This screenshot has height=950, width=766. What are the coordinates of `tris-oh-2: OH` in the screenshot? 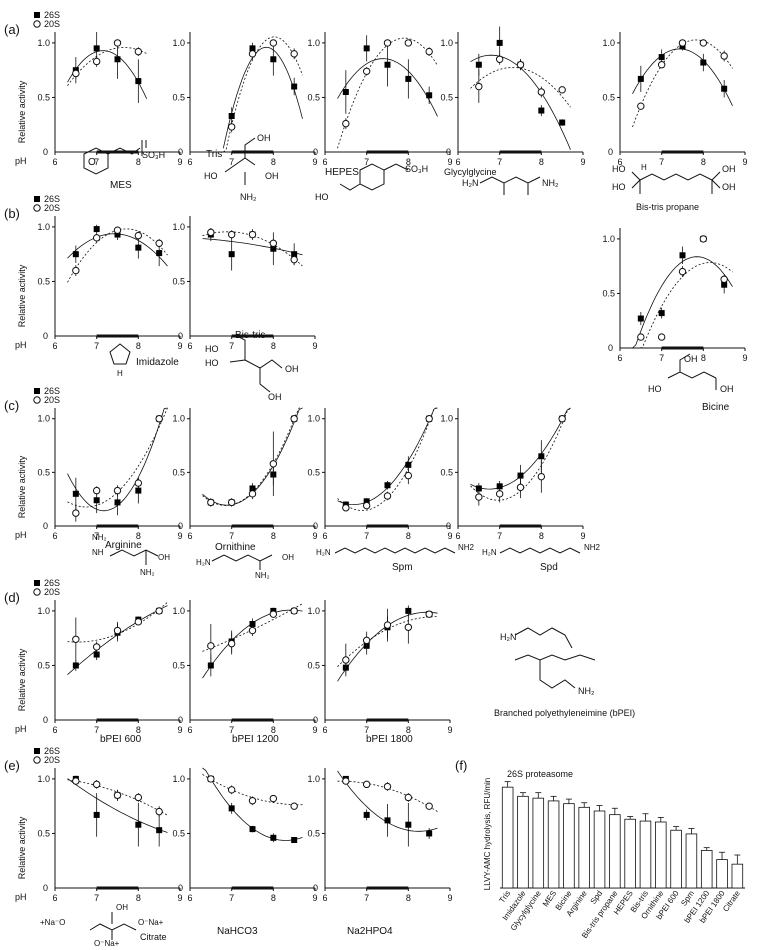 It's located at (272, 176).